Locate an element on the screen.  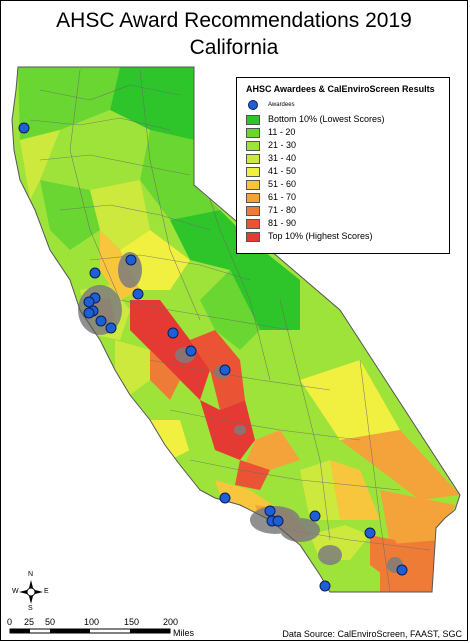
legend-class-label: 71 - 80 is located at coordinates (282, 210).